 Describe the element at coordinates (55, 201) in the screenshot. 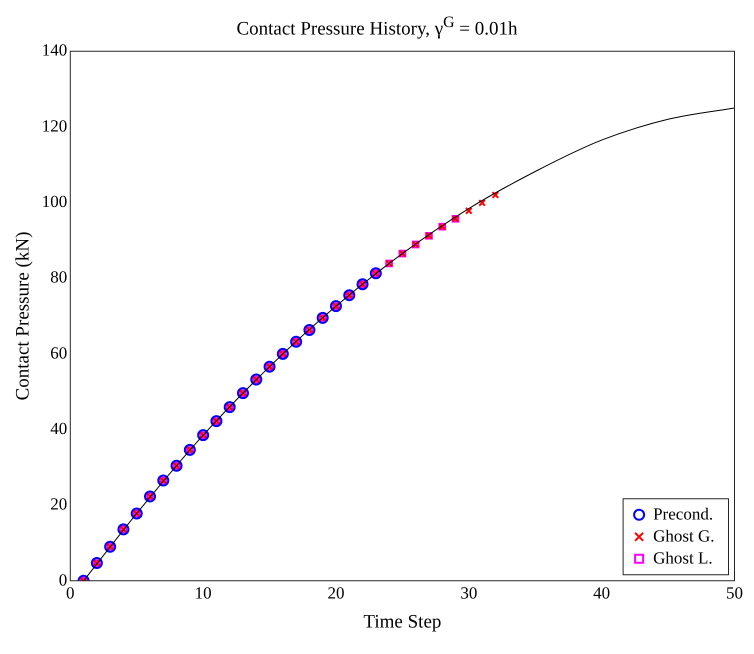

I see `y-tick-label: 100` at that location.